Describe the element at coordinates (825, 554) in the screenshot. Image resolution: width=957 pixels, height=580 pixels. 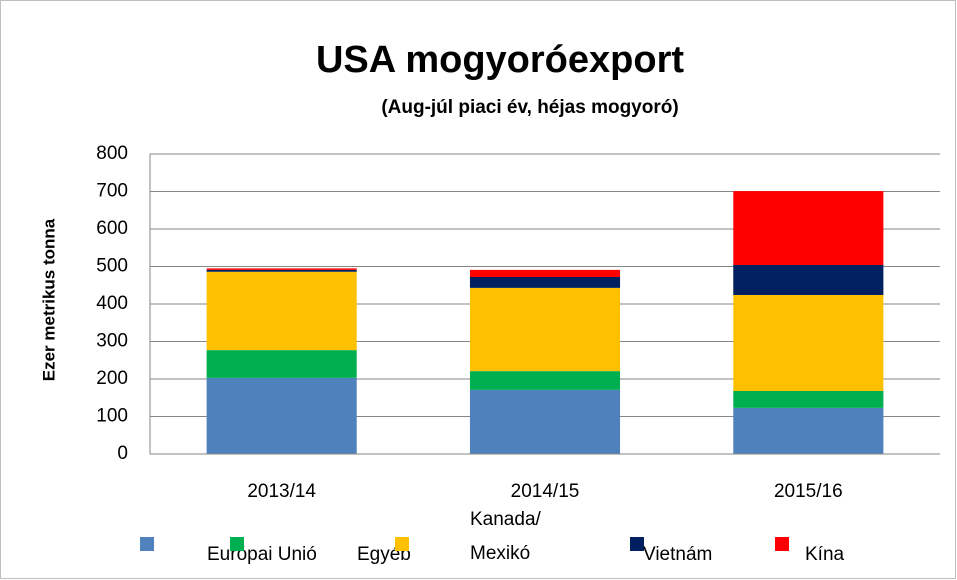
I see `legend-label: Kína` at that location.